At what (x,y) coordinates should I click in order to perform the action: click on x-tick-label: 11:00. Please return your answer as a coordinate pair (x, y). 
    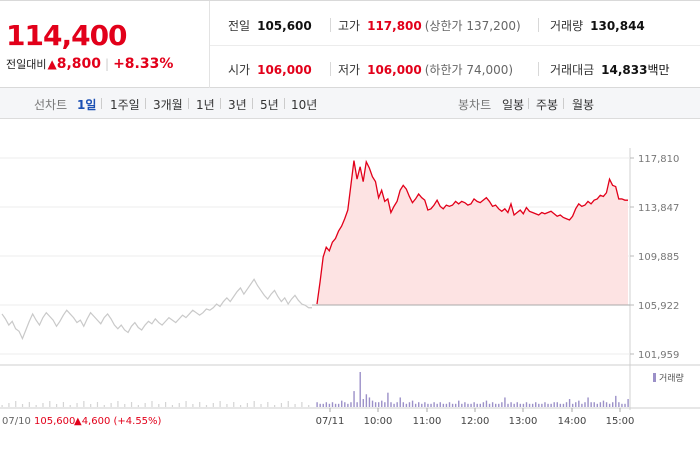
    Looking at the image, I should click on (427, 421).